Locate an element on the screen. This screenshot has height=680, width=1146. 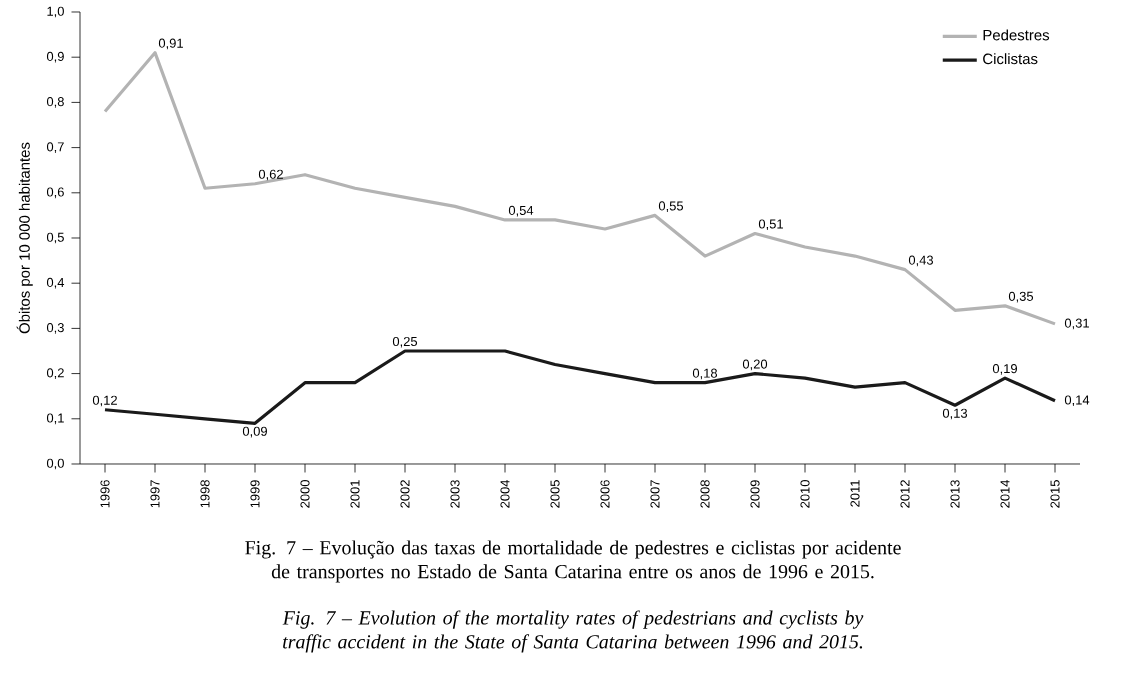
caption: Fig. 7 – Evolução das taxas de mortalidade de pedestres e ciclistas por acidente de transportes no Estado de Santa Catarina entre os anos de 1996 e 2015. is located at coordinates (573, 561).